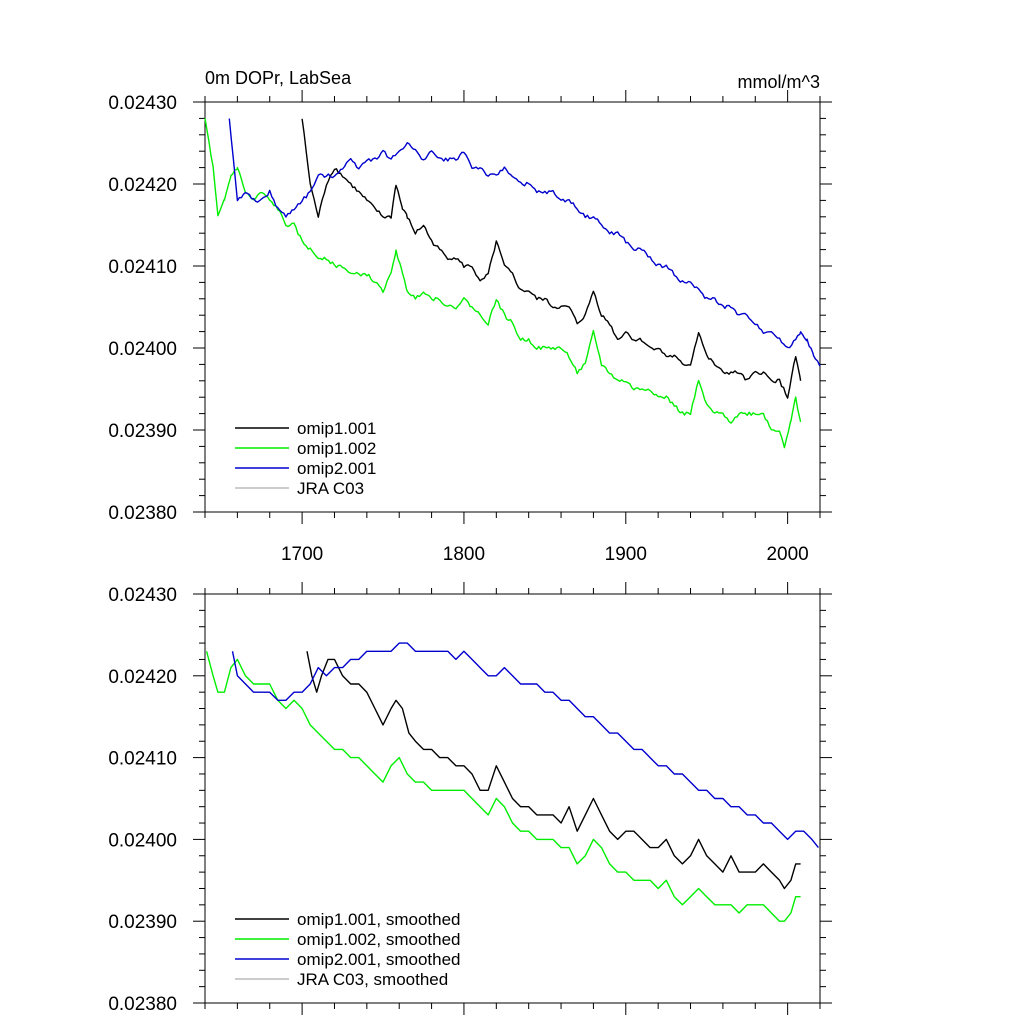  I want to click on x-tick-label: 1700, so click(302, 554).